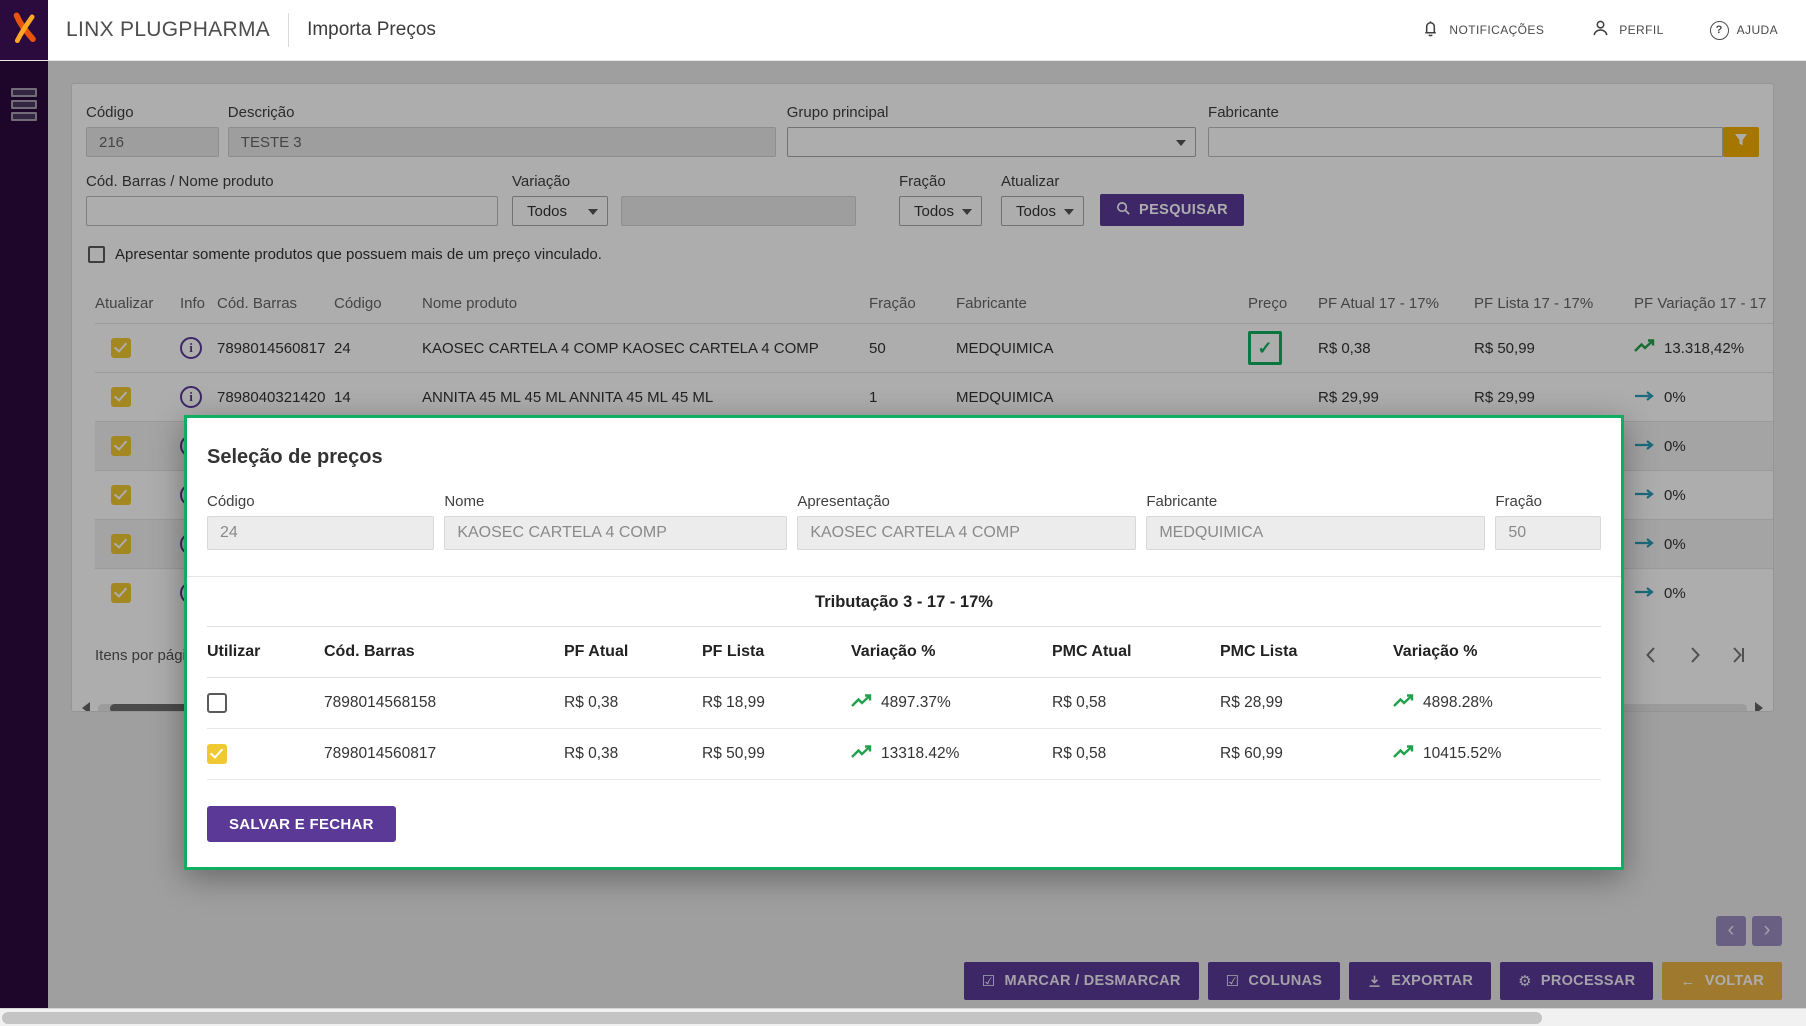 Image resolution: width=1806 pixels, height=1026 pixels. What do you see at coordinates (257, 303) in the screenshot?
I see `col-cod-barras: Cód. Barras` at bounding box center [257, 303].